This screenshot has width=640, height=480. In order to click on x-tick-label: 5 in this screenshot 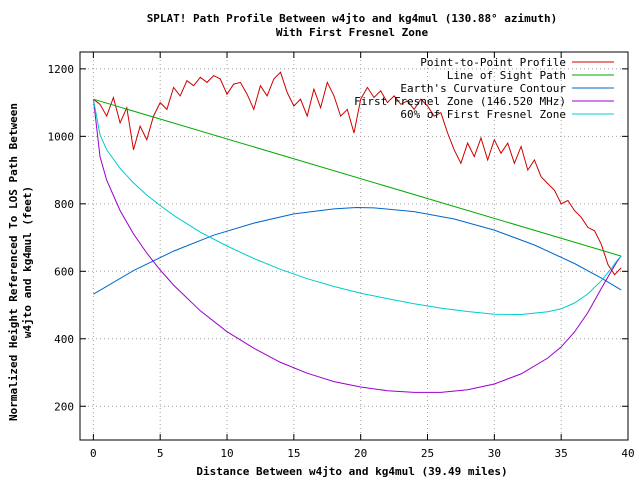, I will do `click(160, 453)`.